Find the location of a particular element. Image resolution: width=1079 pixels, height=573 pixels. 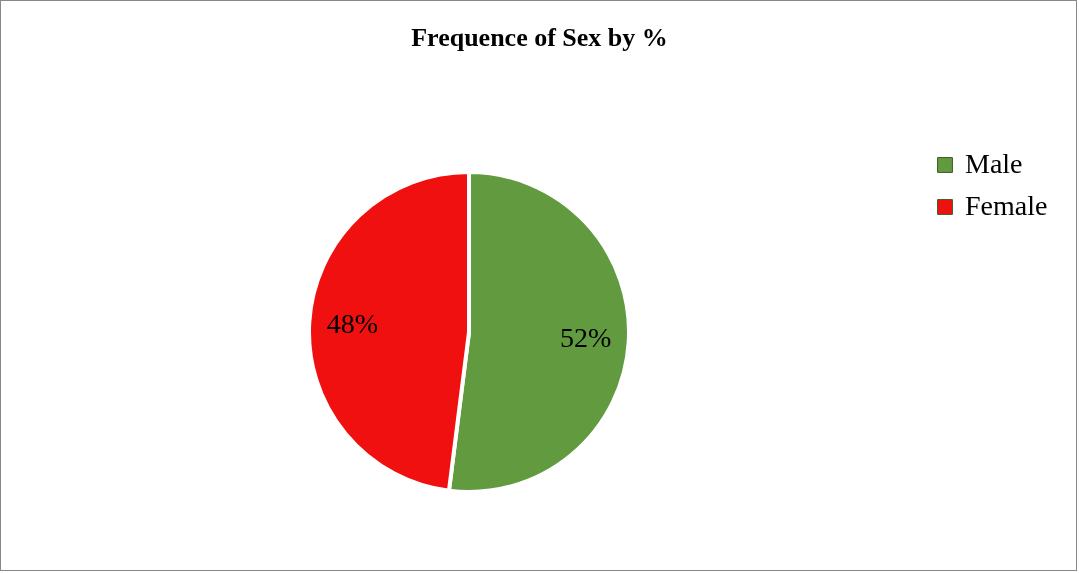

data-label: 48% is located at coordinates (352, 323).